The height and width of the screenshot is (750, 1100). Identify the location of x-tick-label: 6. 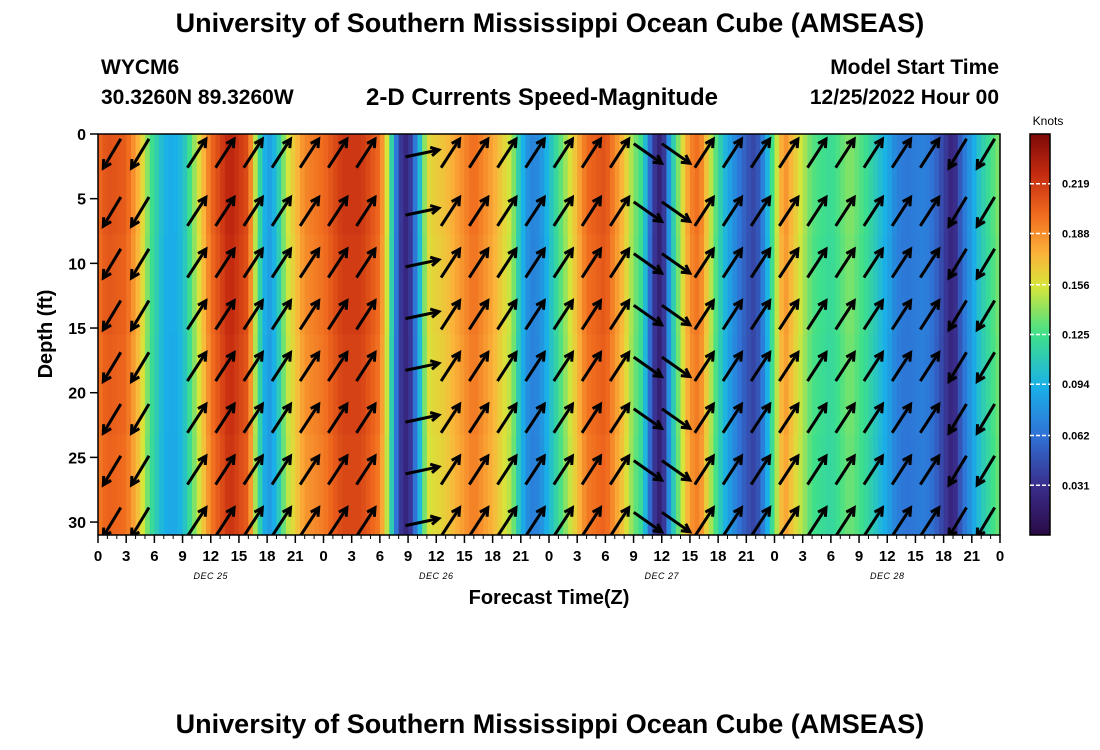
(154, 556).